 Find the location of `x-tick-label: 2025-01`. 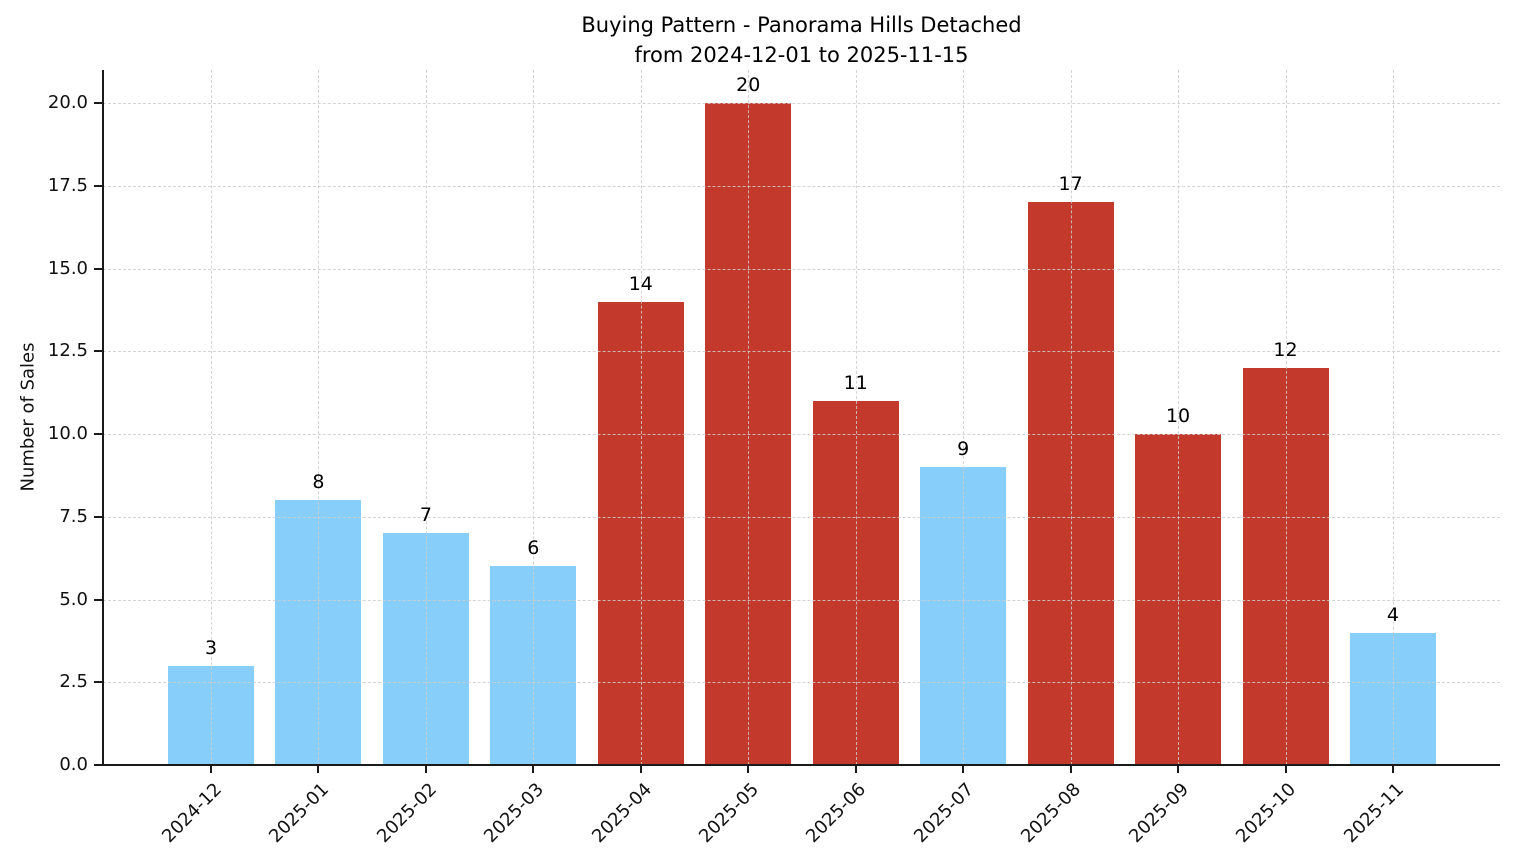

x-tick-label: 2025-01 is located at coordinates (299, 813).